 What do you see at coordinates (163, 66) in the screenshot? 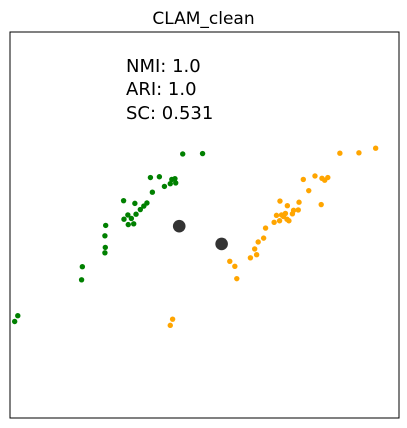
I see `annotation-nmi: NMI: 1.0` at bounding box center [163, 66].